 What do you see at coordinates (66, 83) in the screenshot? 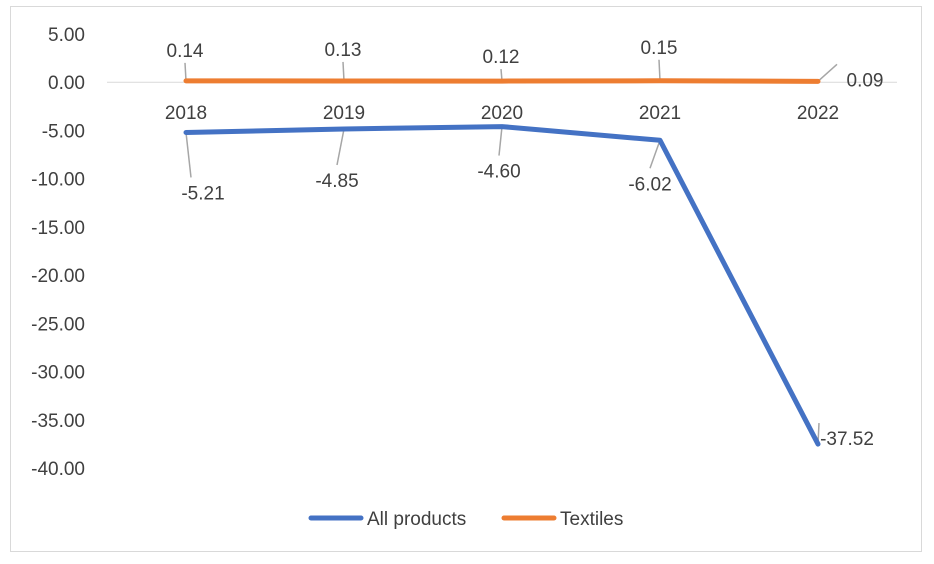
I see `y-tick-label: 0.00` at bounding box center [66, 83].